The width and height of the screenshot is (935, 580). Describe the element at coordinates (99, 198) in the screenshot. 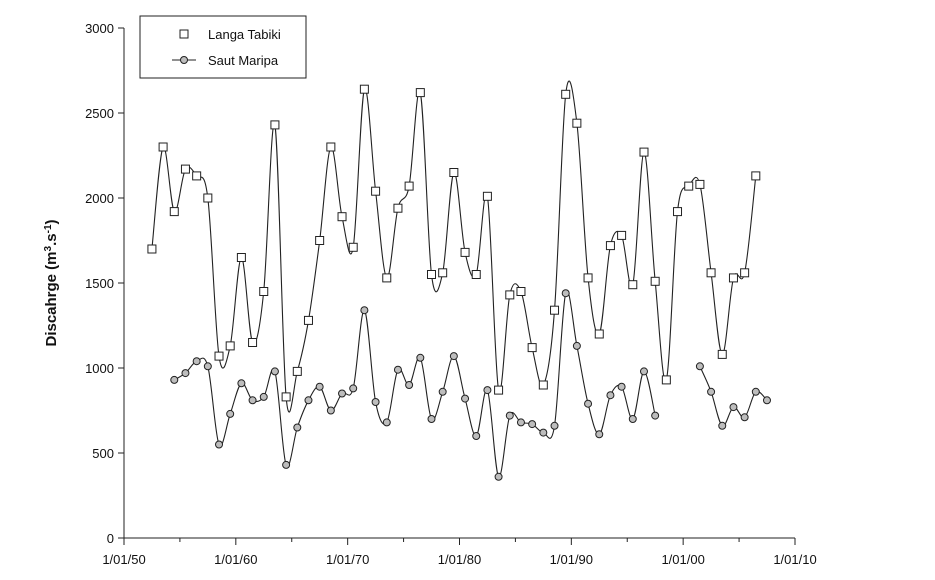

I see `y-tick-label: 2000` at that location.